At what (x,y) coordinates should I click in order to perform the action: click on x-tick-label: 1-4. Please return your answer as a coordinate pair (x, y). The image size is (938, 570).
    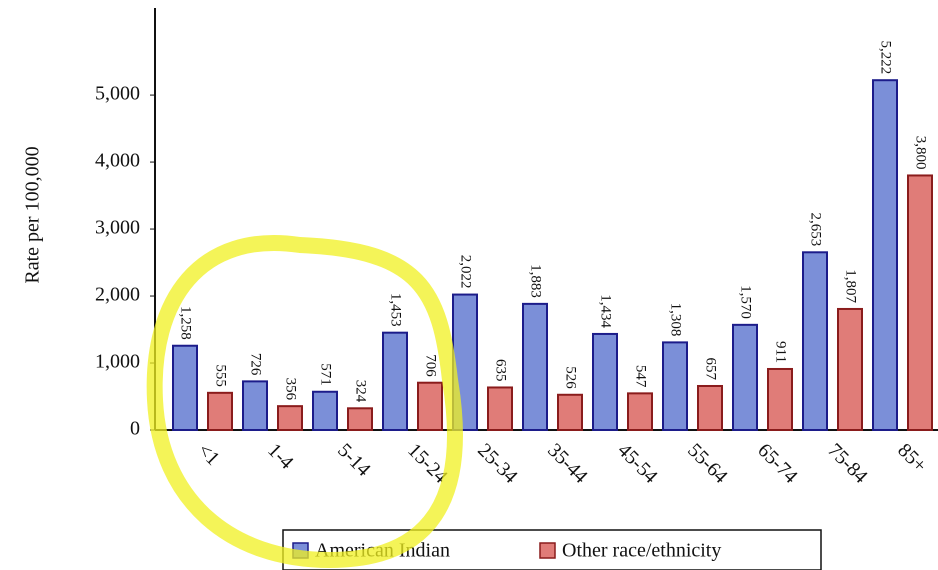
    Looking at the image, I should click on (280, 456).